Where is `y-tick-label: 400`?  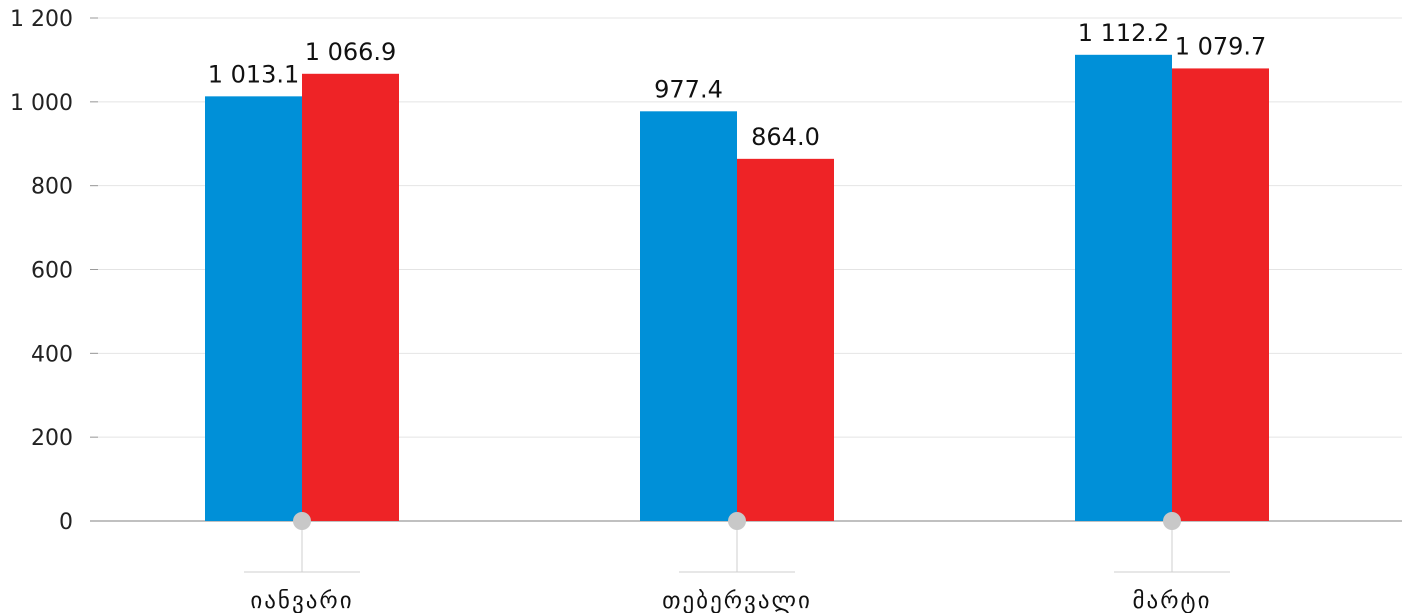 y-tick-label: 400 is located at coordinates (52, 354).